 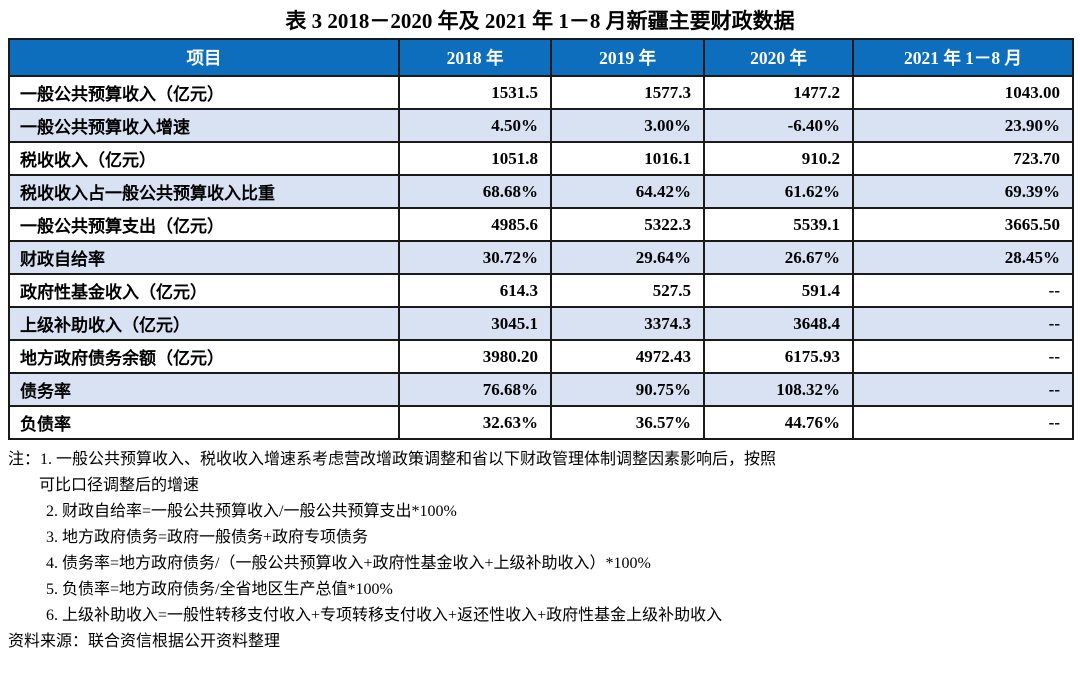 I want to click on header-row: 项目 2018 年 2019 年 2020 年 2021 年 1－8 月, so click(x=541, y=57).